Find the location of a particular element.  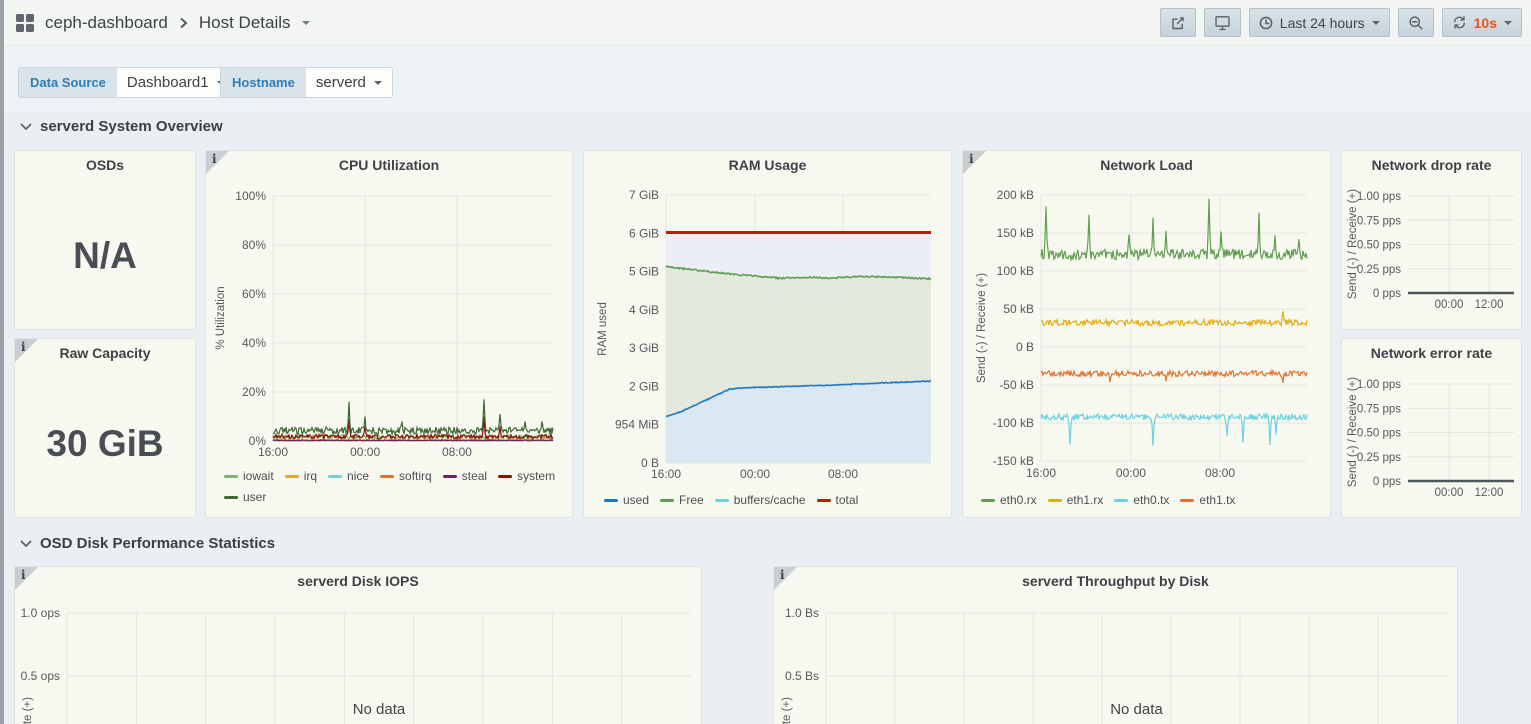

time-range-button: Last 24 hours is located at coordinates (1319, 22).